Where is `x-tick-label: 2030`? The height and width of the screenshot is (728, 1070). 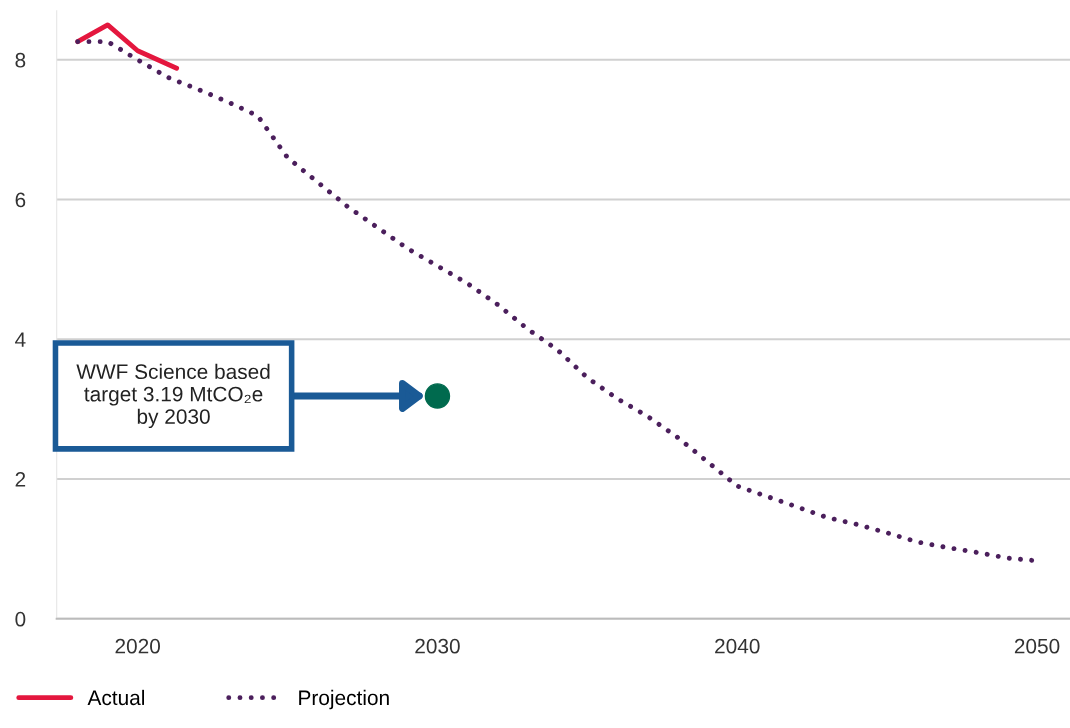 x-tick-label: 2030 is located at coordinates (437, 646).